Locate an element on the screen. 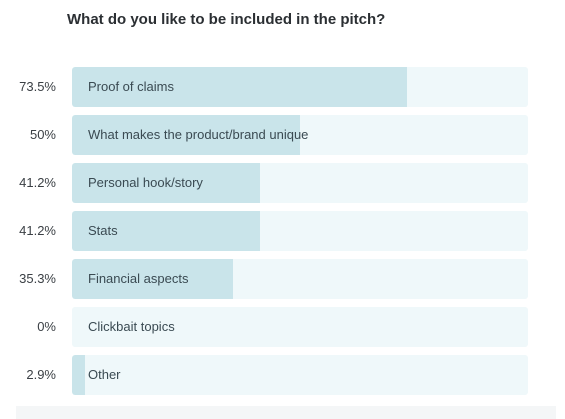 The height and width of the screenshot is (419, 565). poll-option-row: 41.2% Stats is located at coordinates (282, 231).